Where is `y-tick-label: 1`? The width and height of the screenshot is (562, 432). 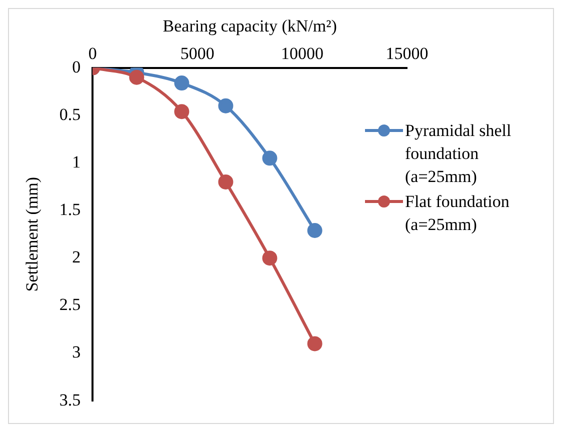 y-tick-label: 1 is located at coordinates (76, 162).